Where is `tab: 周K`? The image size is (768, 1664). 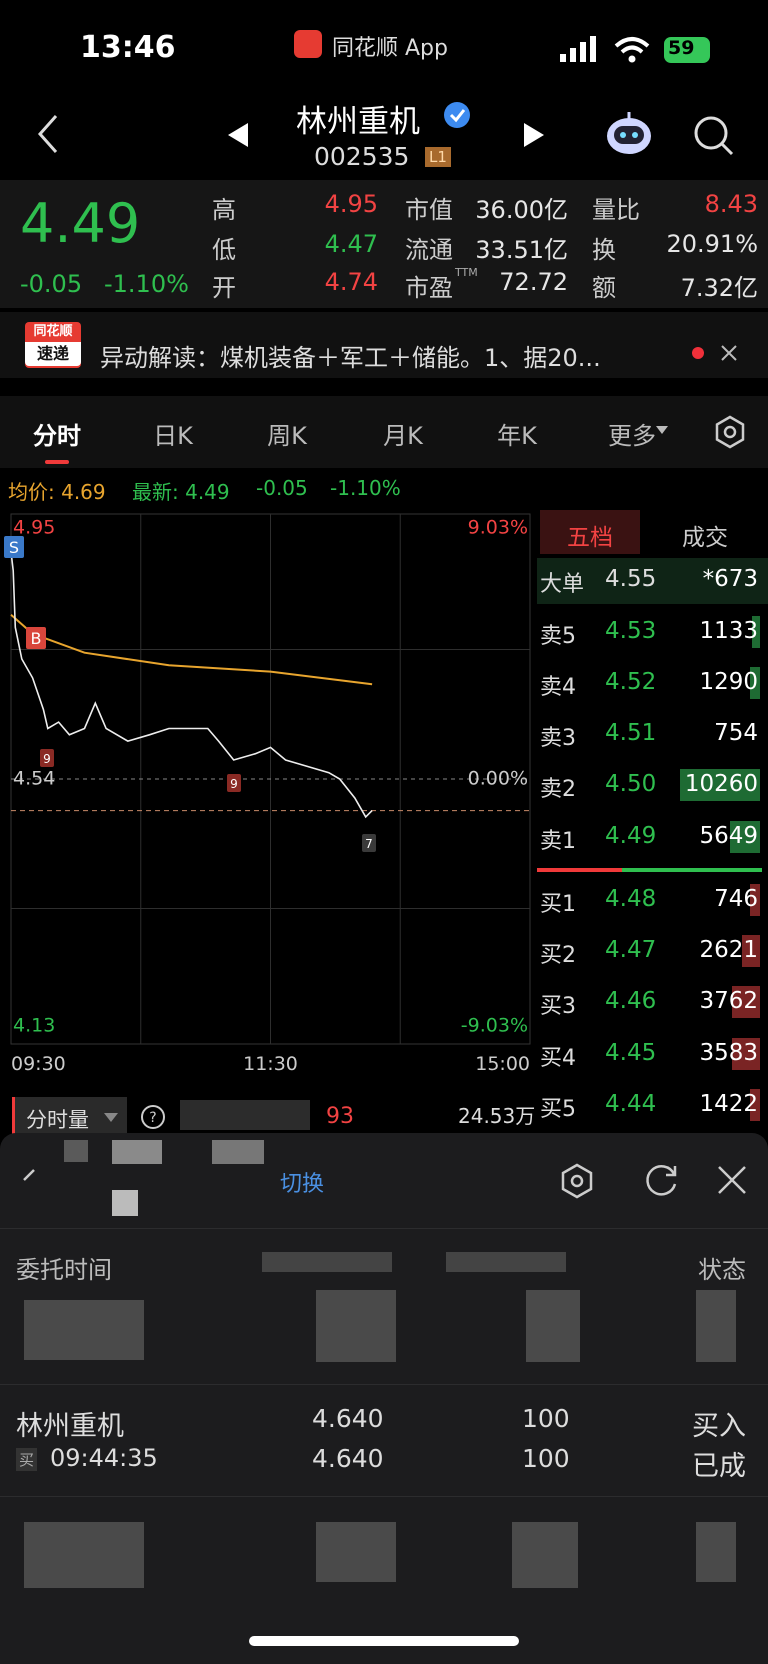 tab: 周K is located at coordinates (287, 436).